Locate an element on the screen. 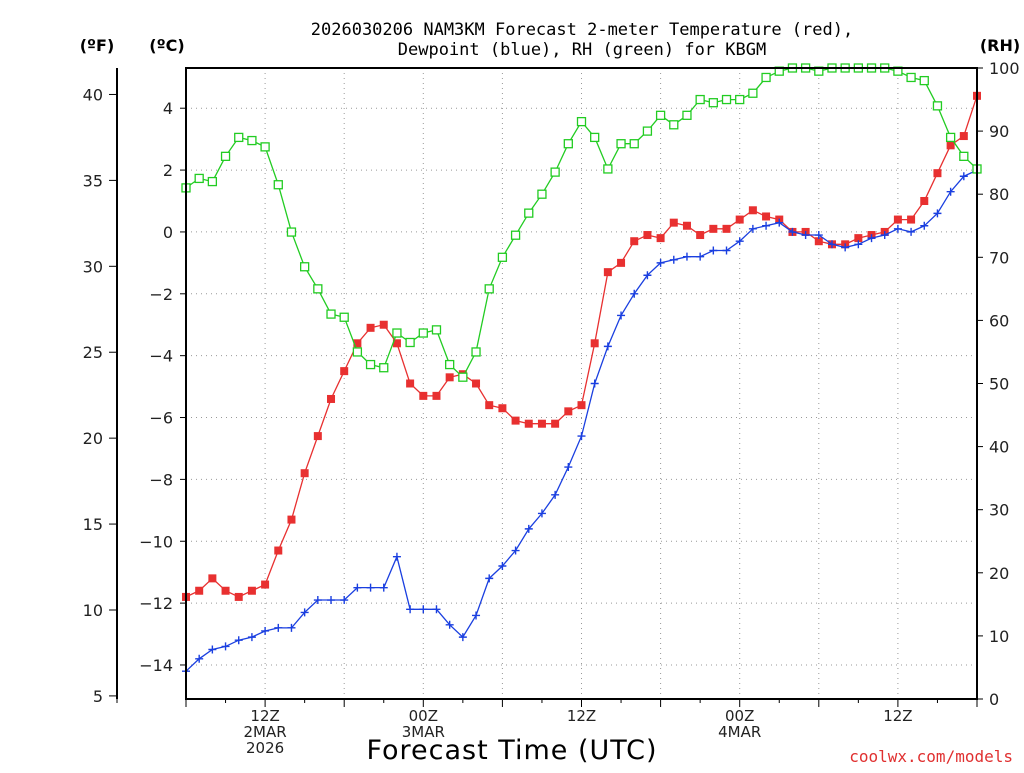 The image size is (1024, 773). rh-tick-label: 60 is located at coordinates (999, 320).